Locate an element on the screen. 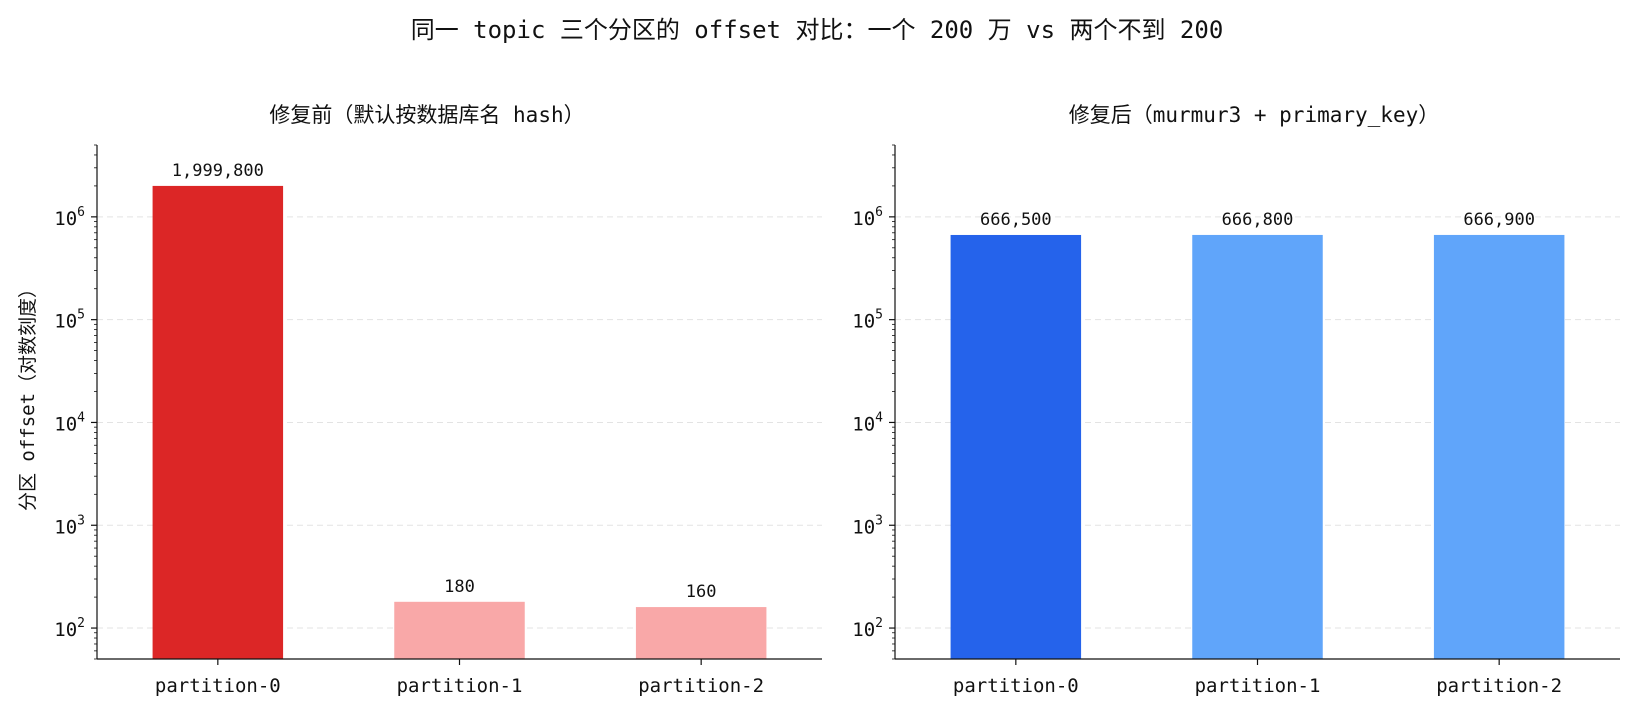 This screenshot has width=1635, height=711. y-axis-title: 分区 offset（对数刻度） is located at coordinates (28, 395).